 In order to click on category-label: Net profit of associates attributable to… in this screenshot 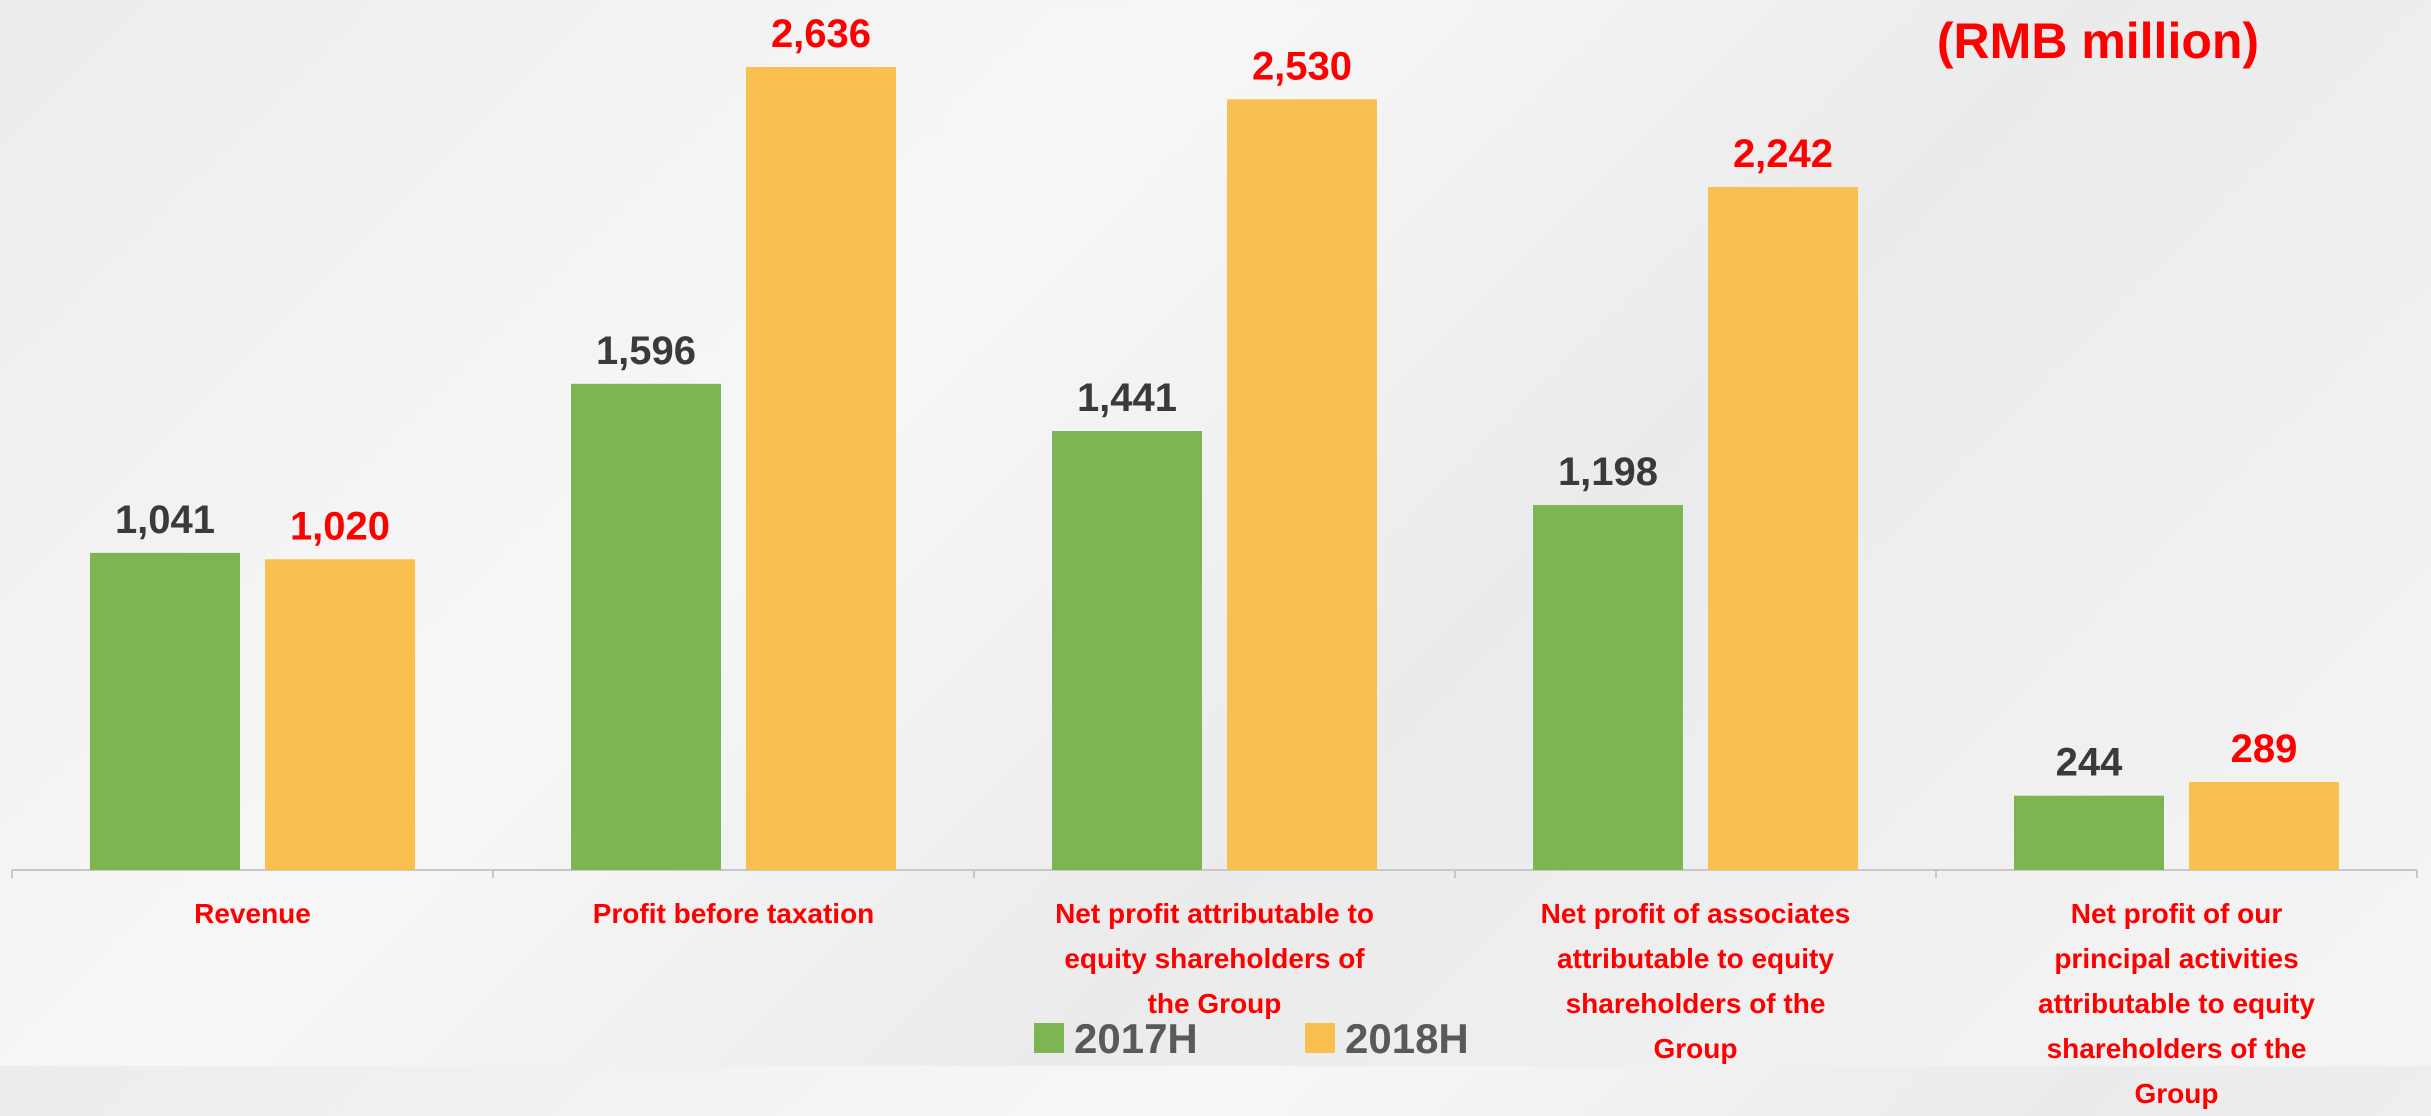, I will do `click(1695, 981)`.